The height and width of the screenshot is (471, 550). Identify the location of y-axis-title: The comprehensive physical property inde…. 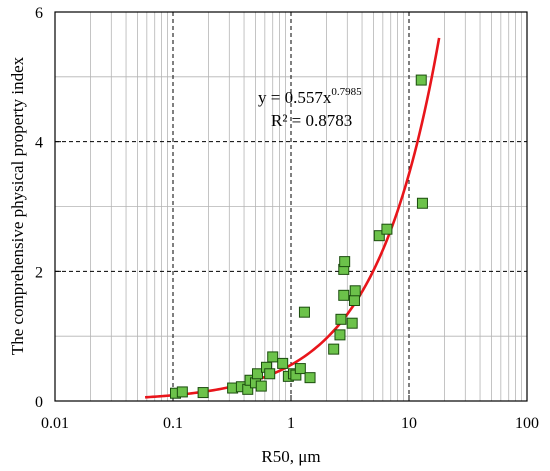
(17, 205).